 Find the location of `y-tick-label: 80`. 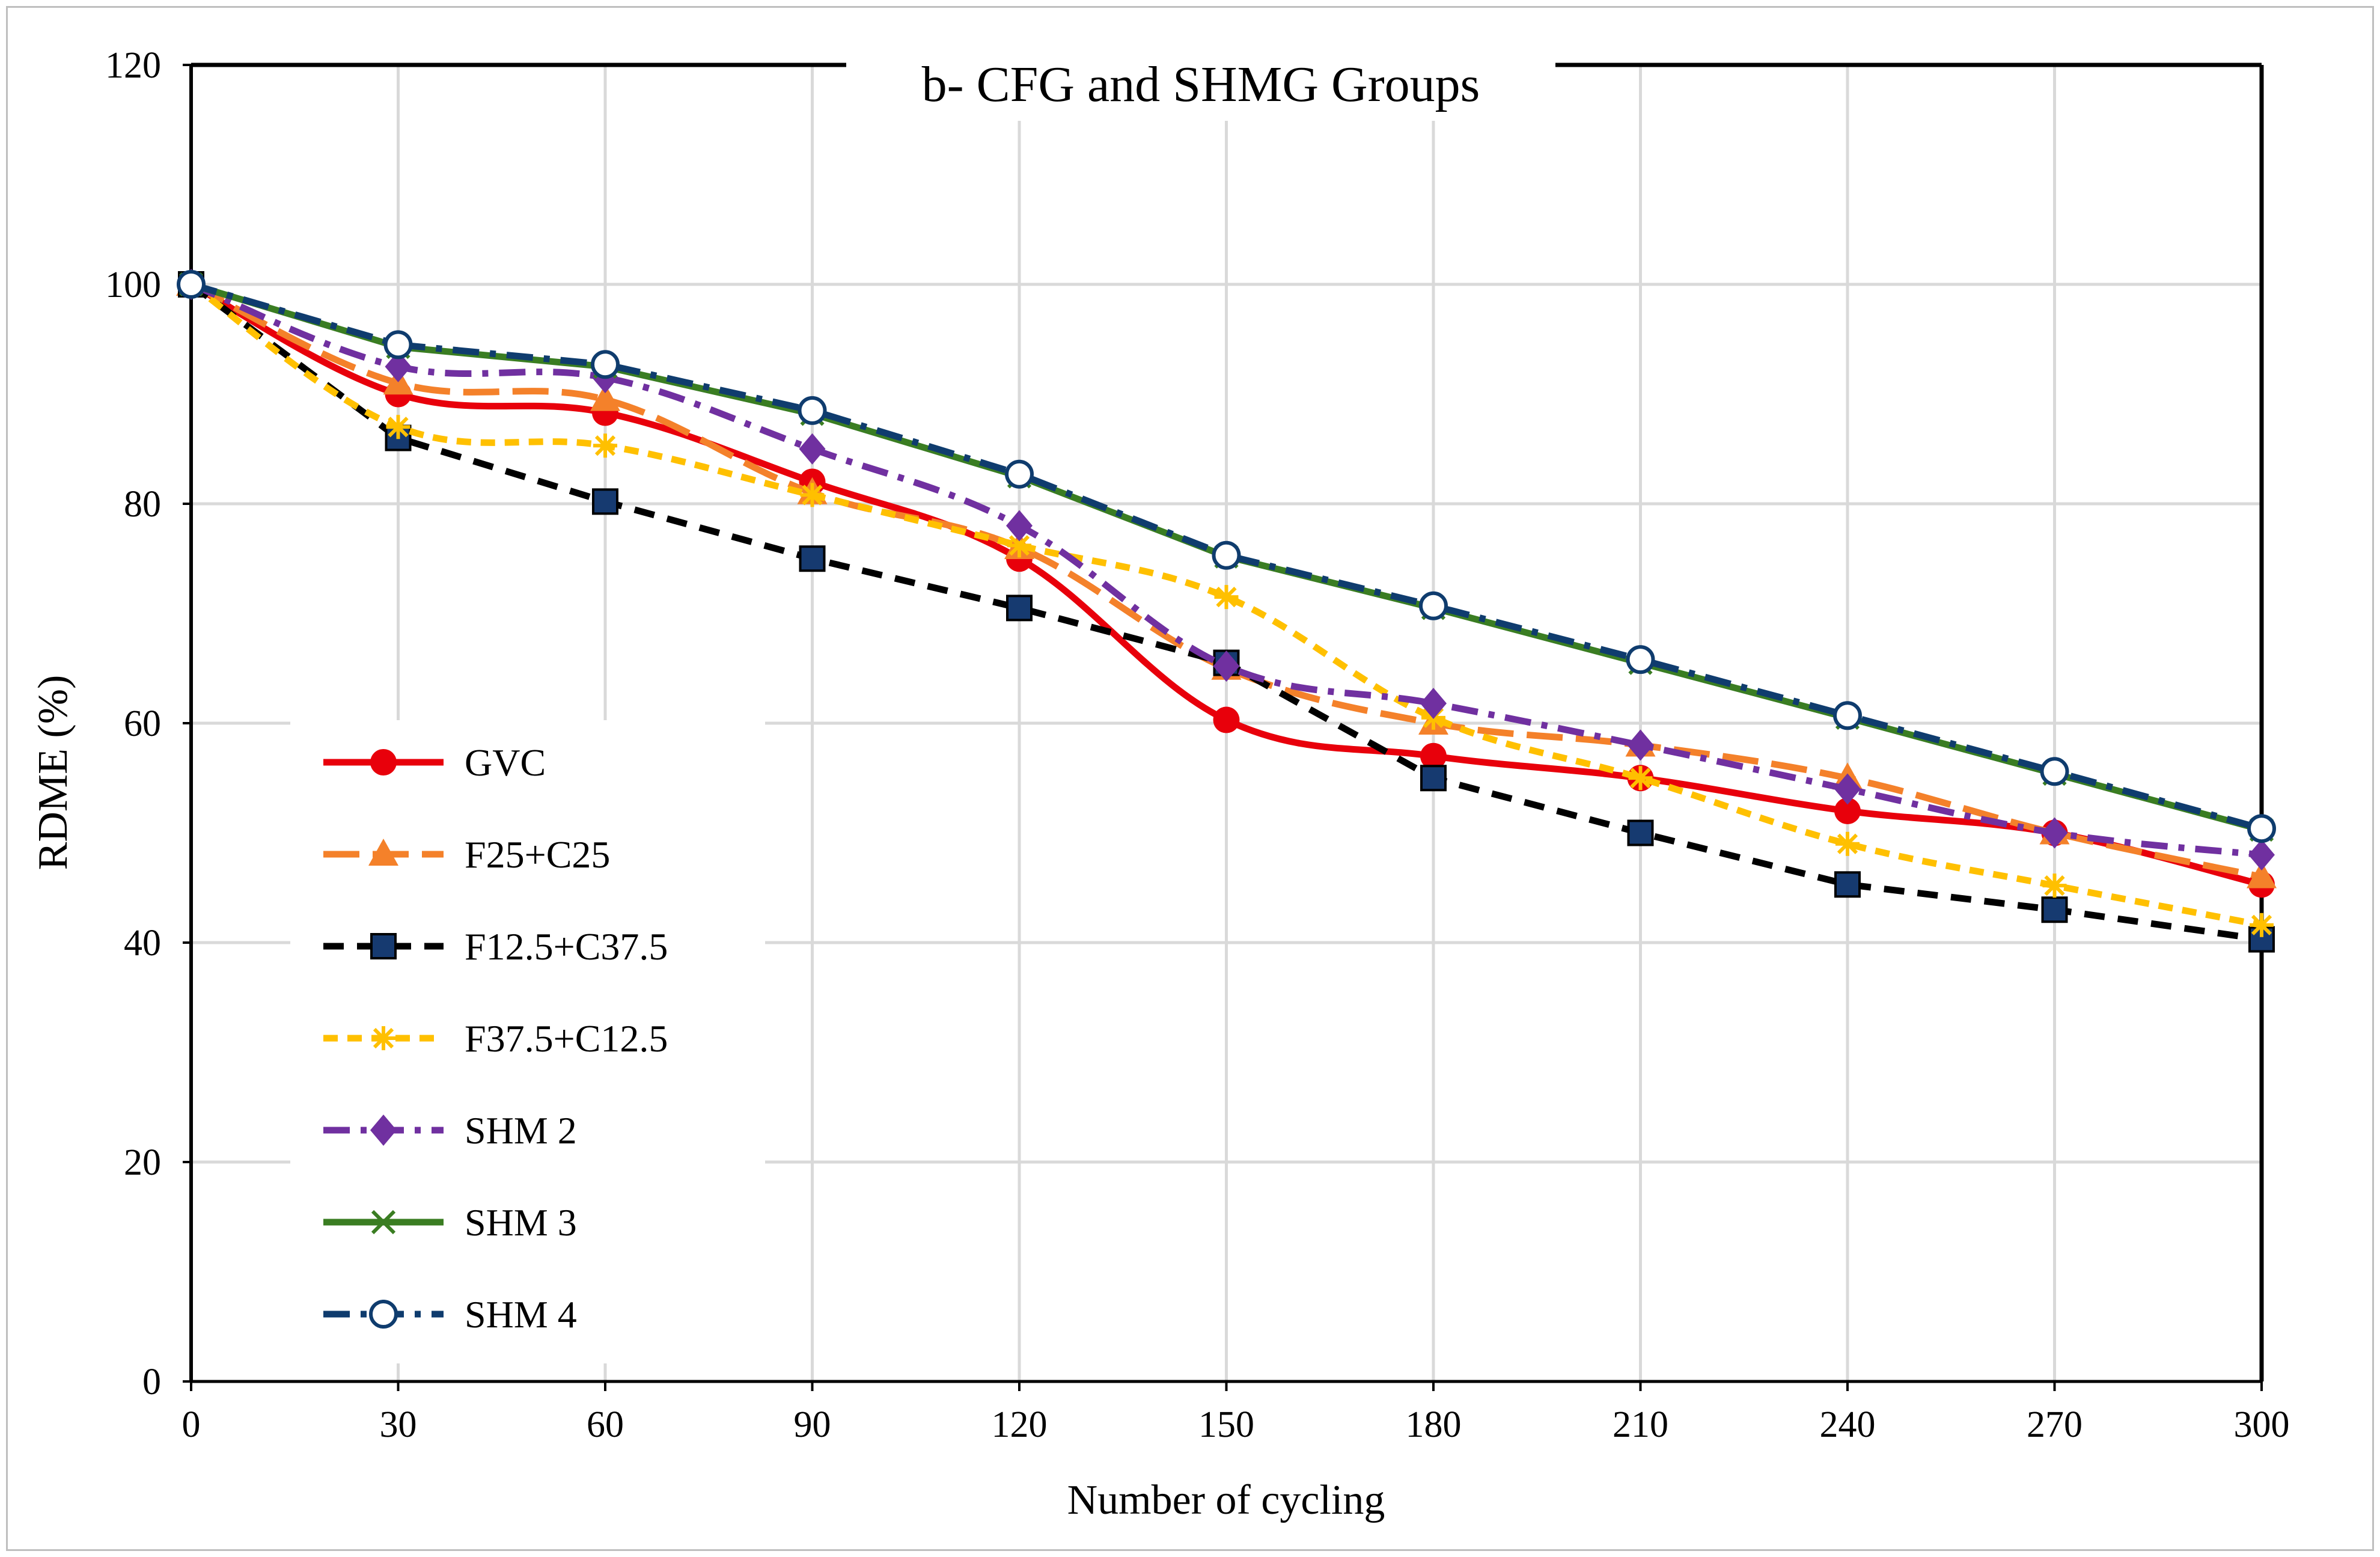

y-tick-label: 80 is located at coordinates (142, 504).